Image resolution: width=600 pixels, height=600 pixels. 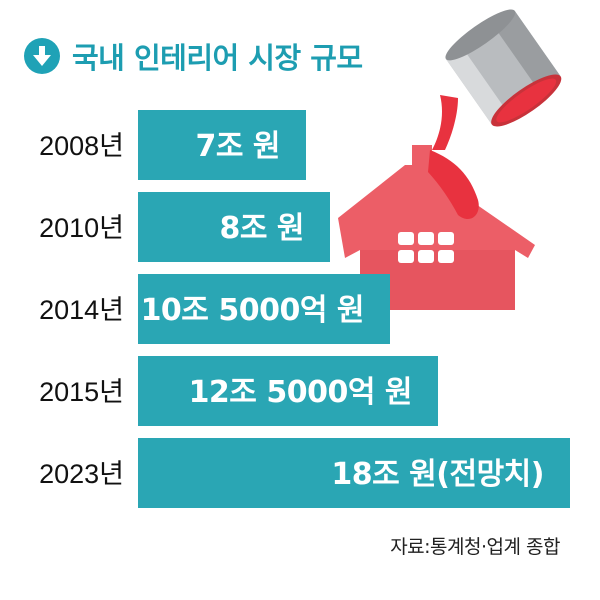 I want to click on year-label-0: 2008년, so click(x=81, y=146).